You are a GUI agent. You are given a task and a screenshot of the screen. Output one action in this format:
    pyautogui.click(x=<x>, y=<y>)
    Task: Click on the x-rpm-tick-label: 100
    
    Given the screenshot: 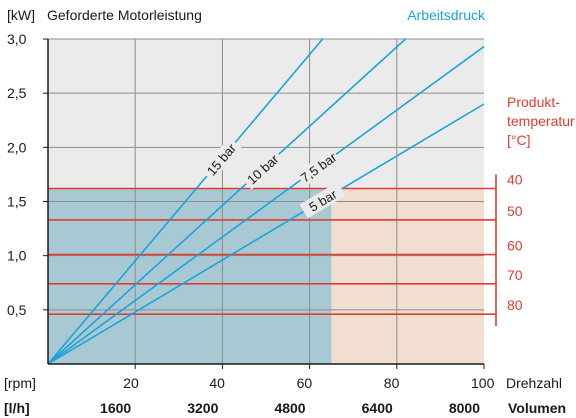 What is the action you would take?
    pyautogui.click(x=483, y=383)
    